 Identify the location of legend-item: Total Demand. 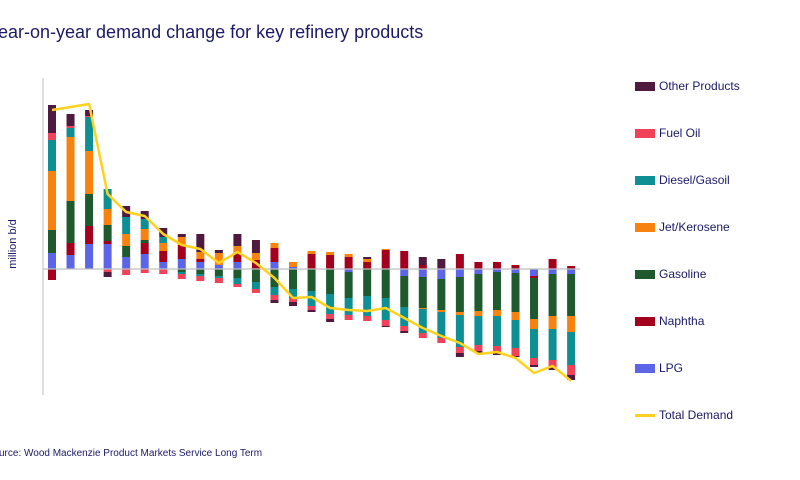
(684, 415).